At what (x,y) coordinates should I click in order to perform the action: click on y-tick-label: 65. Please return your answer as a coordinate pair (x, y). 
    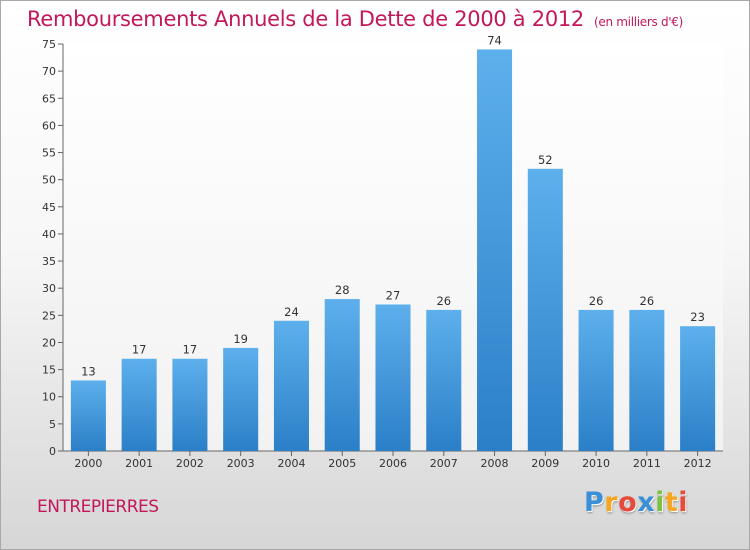
    Looking at the image, I should click on (49, 98).